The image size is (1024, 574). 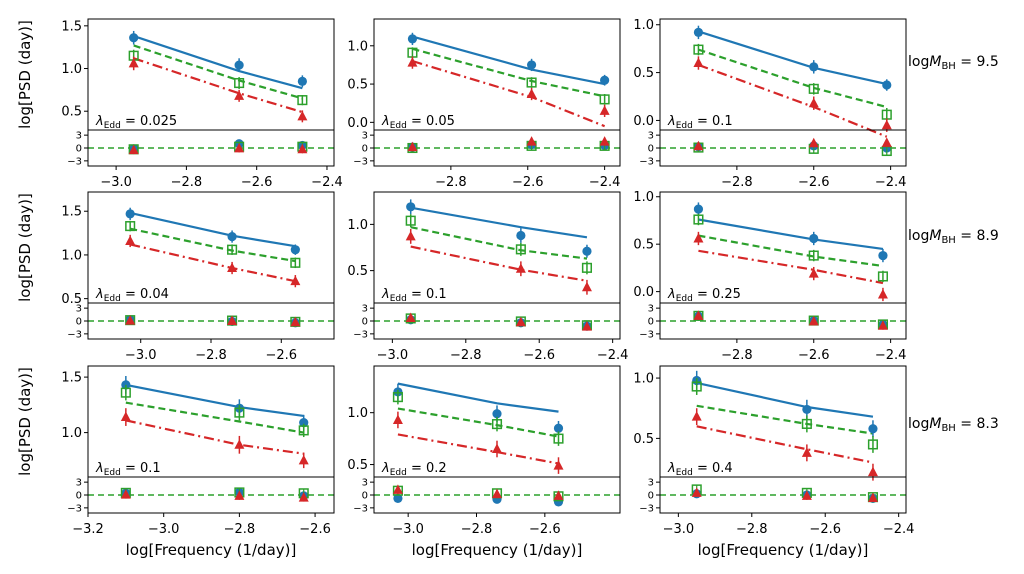 What do you see at coordinates (773, 451) in the screenshot?
I see `panel-r2-c2: 0.5 1.0 3 0−3 −3.0 −2.8 −2.6 −2.4 λEdd = 0.4` at bounding box center [773, 451].